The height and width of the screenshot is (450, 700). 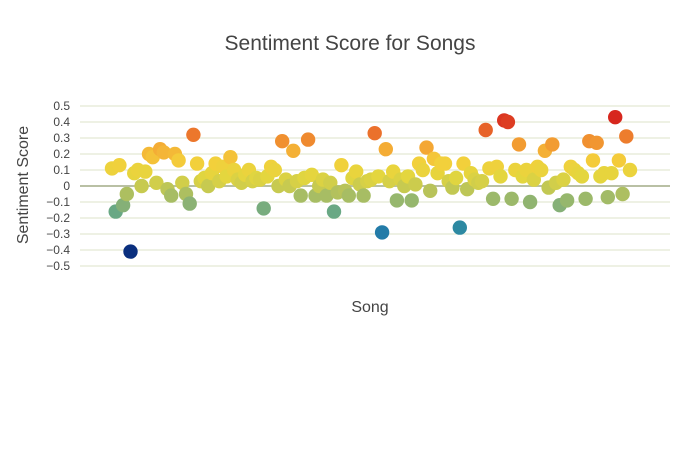 What do you see at coordinates (58, 186) in the screenshot?
I see `y-axis-ticks: 0.5 0.4 0.3 0.2 0.1 0 −0.1 −0.2 −0.3 −0.4 −0.5` at bounding box center [58, 186].